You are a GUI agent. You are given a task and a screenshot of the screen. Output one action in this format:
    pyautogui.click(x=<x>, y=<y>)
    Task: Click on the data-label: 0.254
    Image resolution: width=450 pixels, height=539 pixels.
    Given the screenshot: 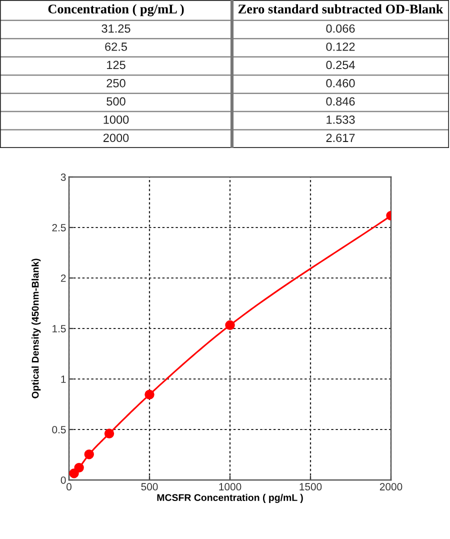 What is the action you would take?
    pyautogui.click(x=340, y=65)
    